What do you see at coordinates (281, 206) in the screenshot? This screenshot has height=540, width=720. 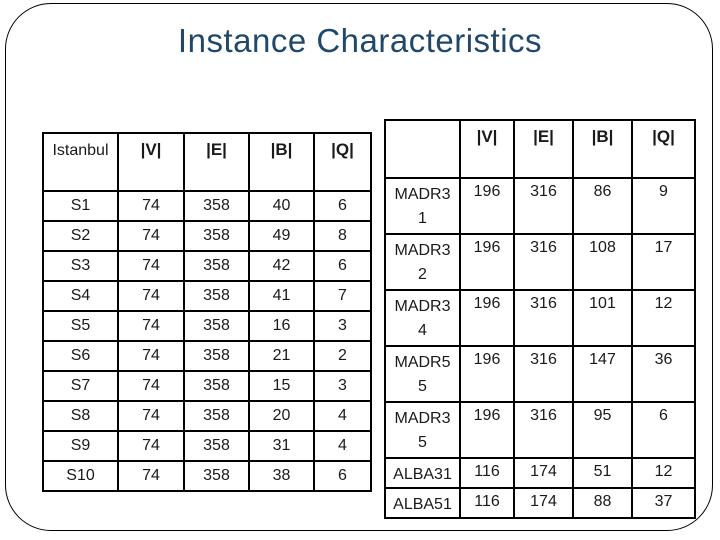 I see `cell: 40` at bounding box center [281, 206].